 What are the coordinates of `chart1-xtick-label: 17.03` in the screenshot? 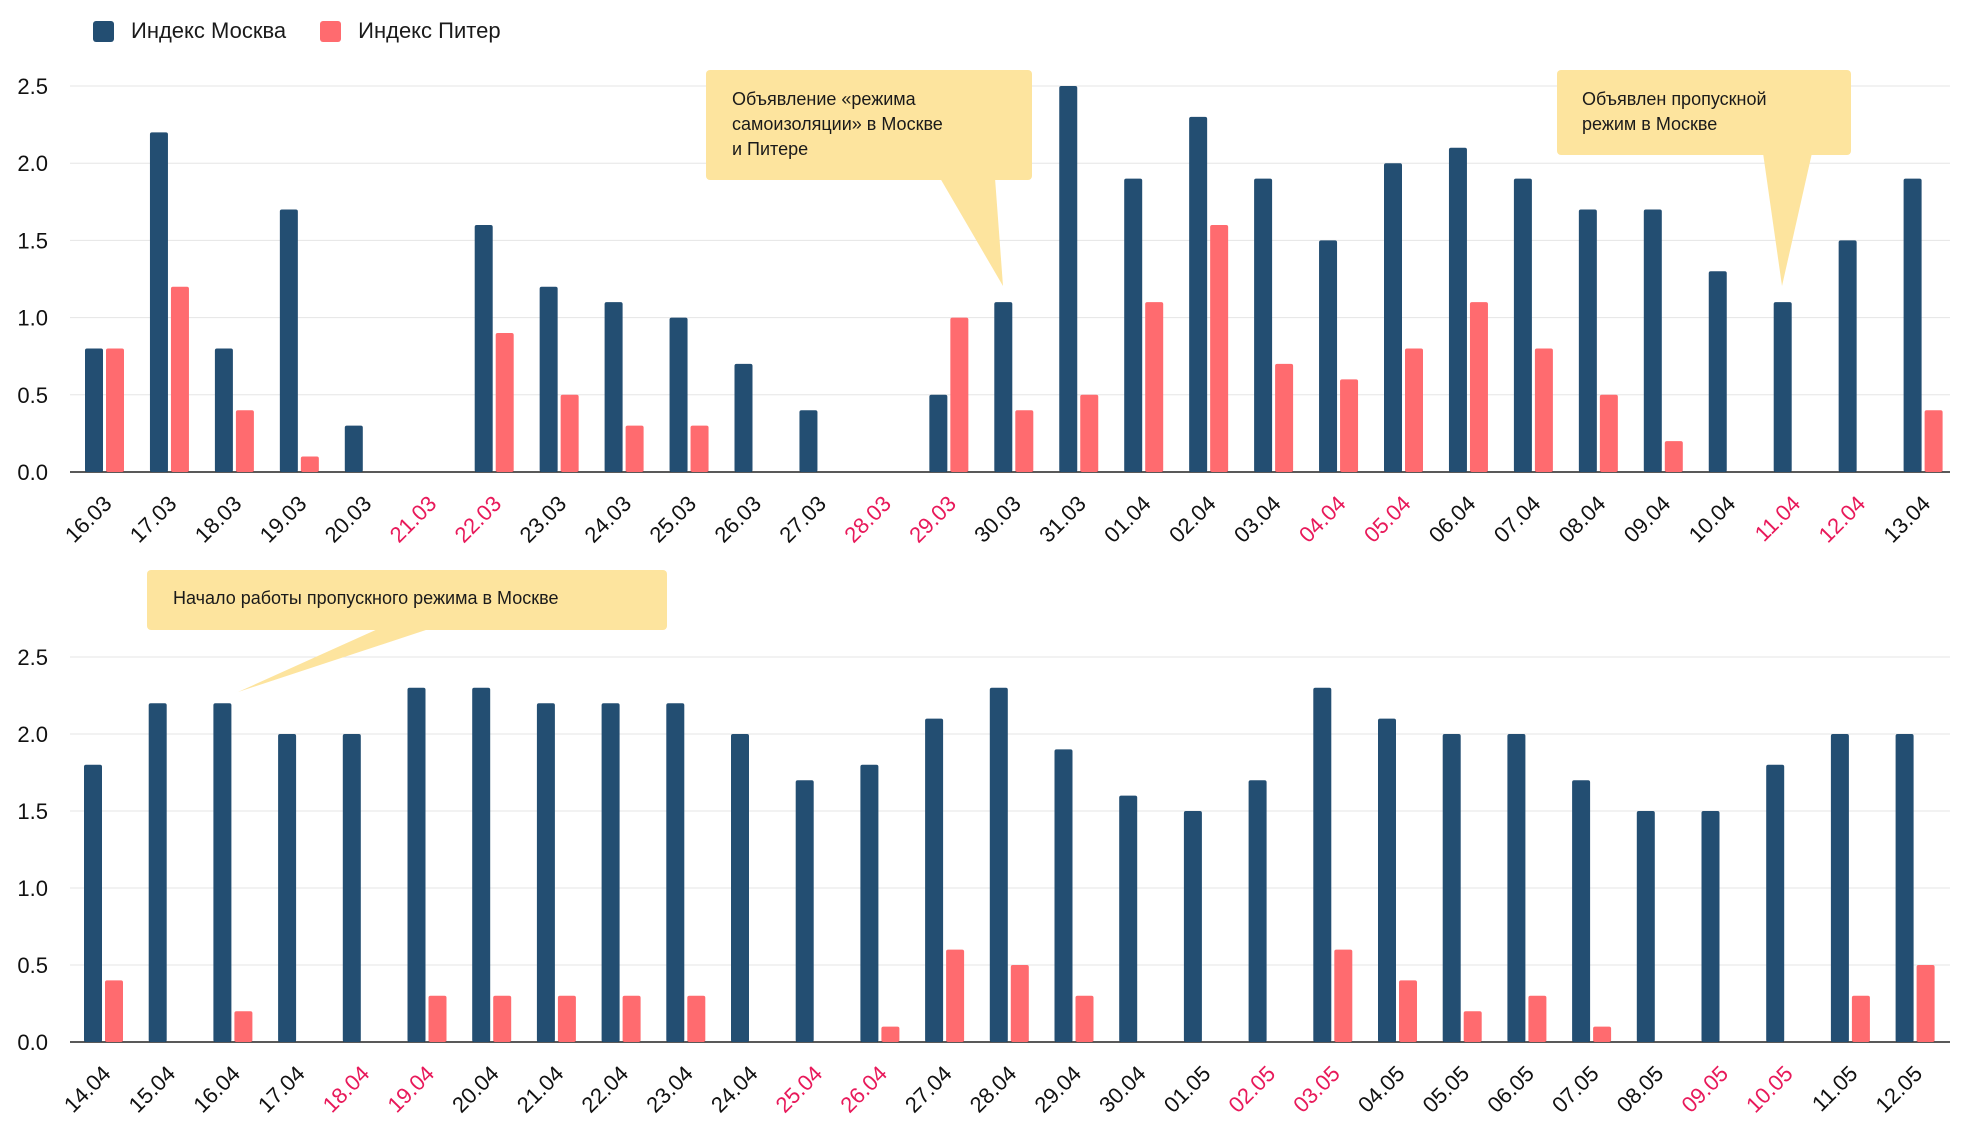 It's located at (153, 519).